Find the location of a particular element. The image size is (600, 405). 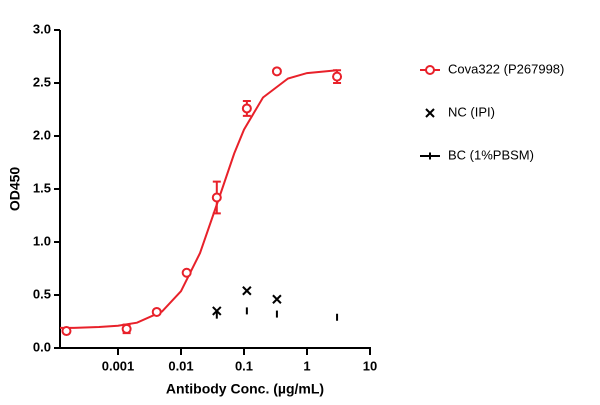

x-tick-label: 10 is located at coordinates (370, 365).